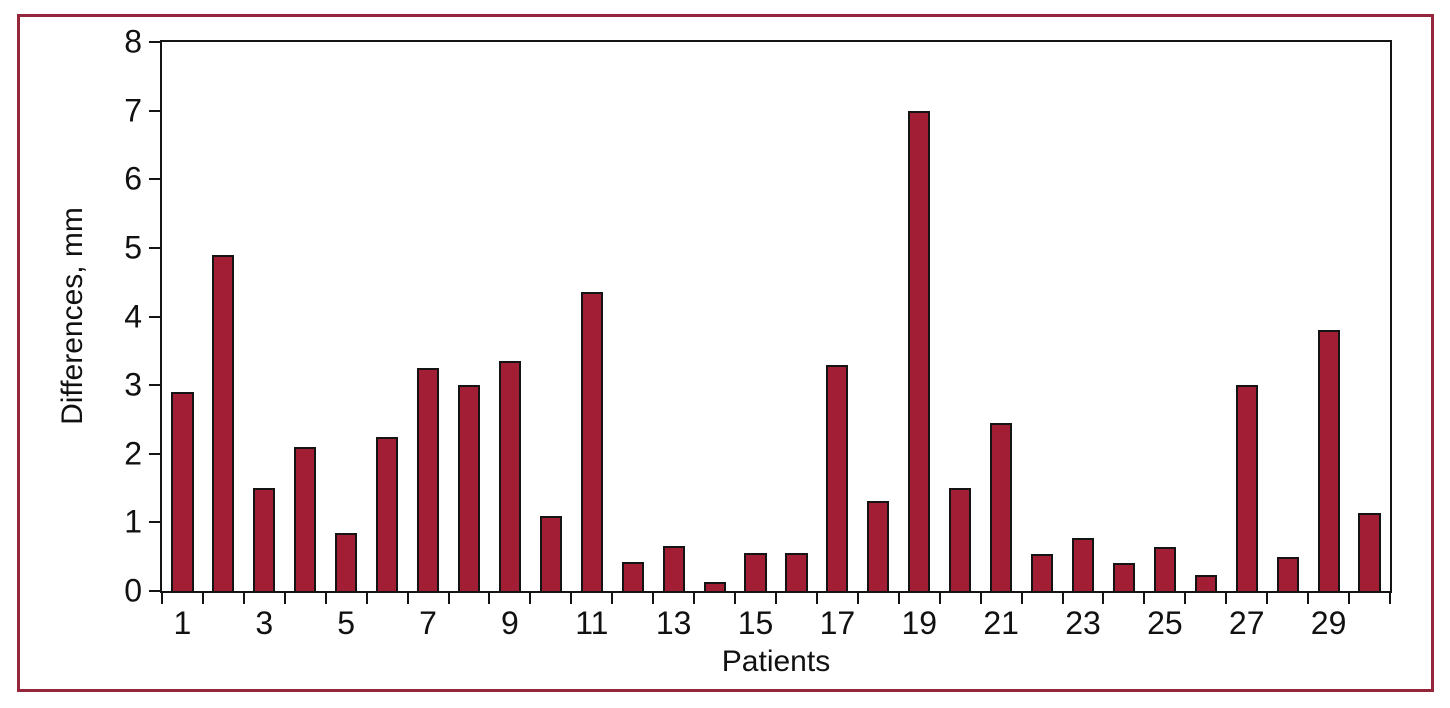  Describe the element at coordinates (1246, 623) in the screenshot. I see `x-tick-label-27: 27` at that location.